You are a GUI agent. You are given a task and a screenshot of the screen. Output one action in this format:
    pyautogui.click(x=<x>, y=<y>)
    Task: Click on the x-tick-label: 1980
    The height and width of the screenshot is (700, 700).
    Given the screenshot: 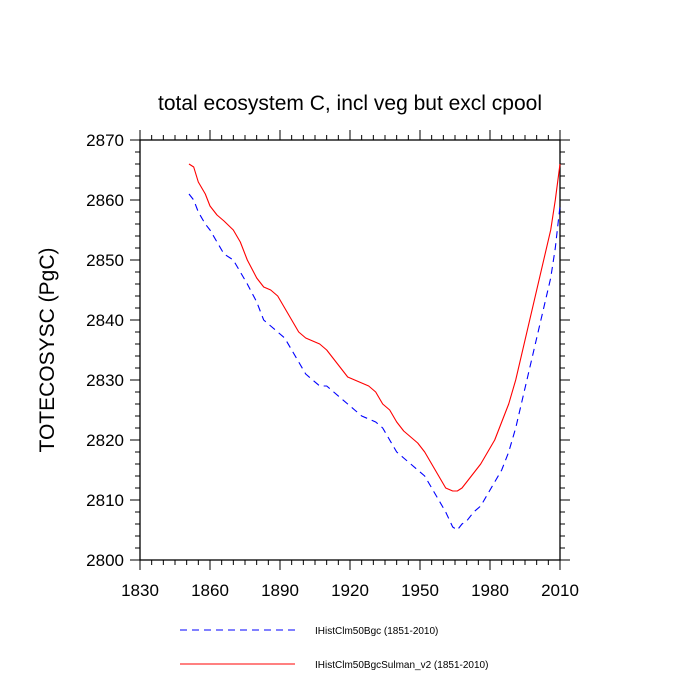 What is the action you would take?
    pyautogui.click(x=490, y=590)
    